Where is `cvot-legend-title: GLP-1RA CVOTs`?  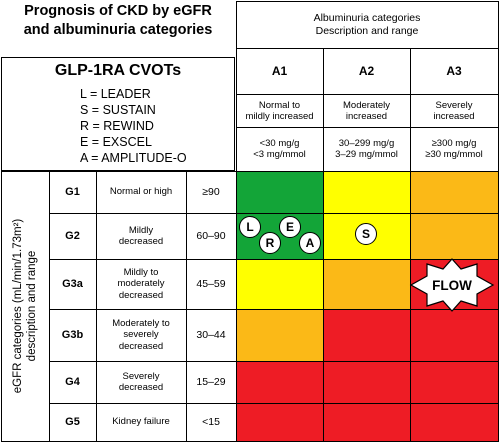 cvot-legend-title: GLP-1RA CVOTs is located at coordinates (118, 70).